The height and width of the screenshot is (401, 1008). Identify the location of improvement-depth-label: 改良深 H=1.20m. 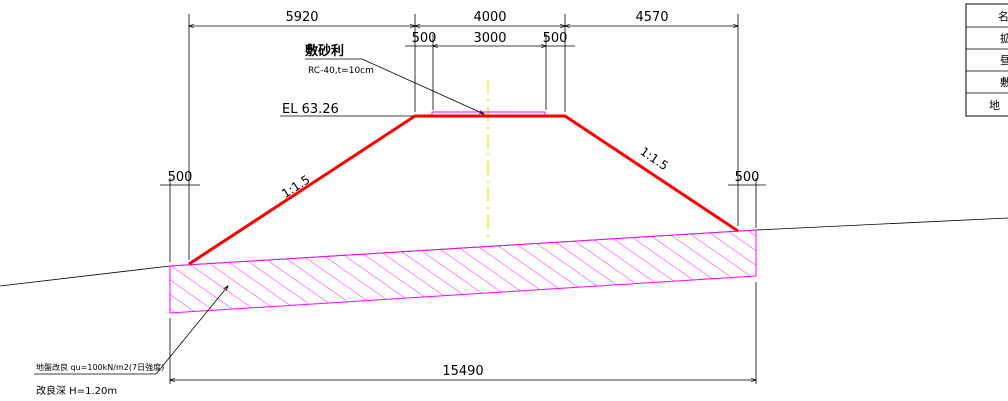
(76, 390).